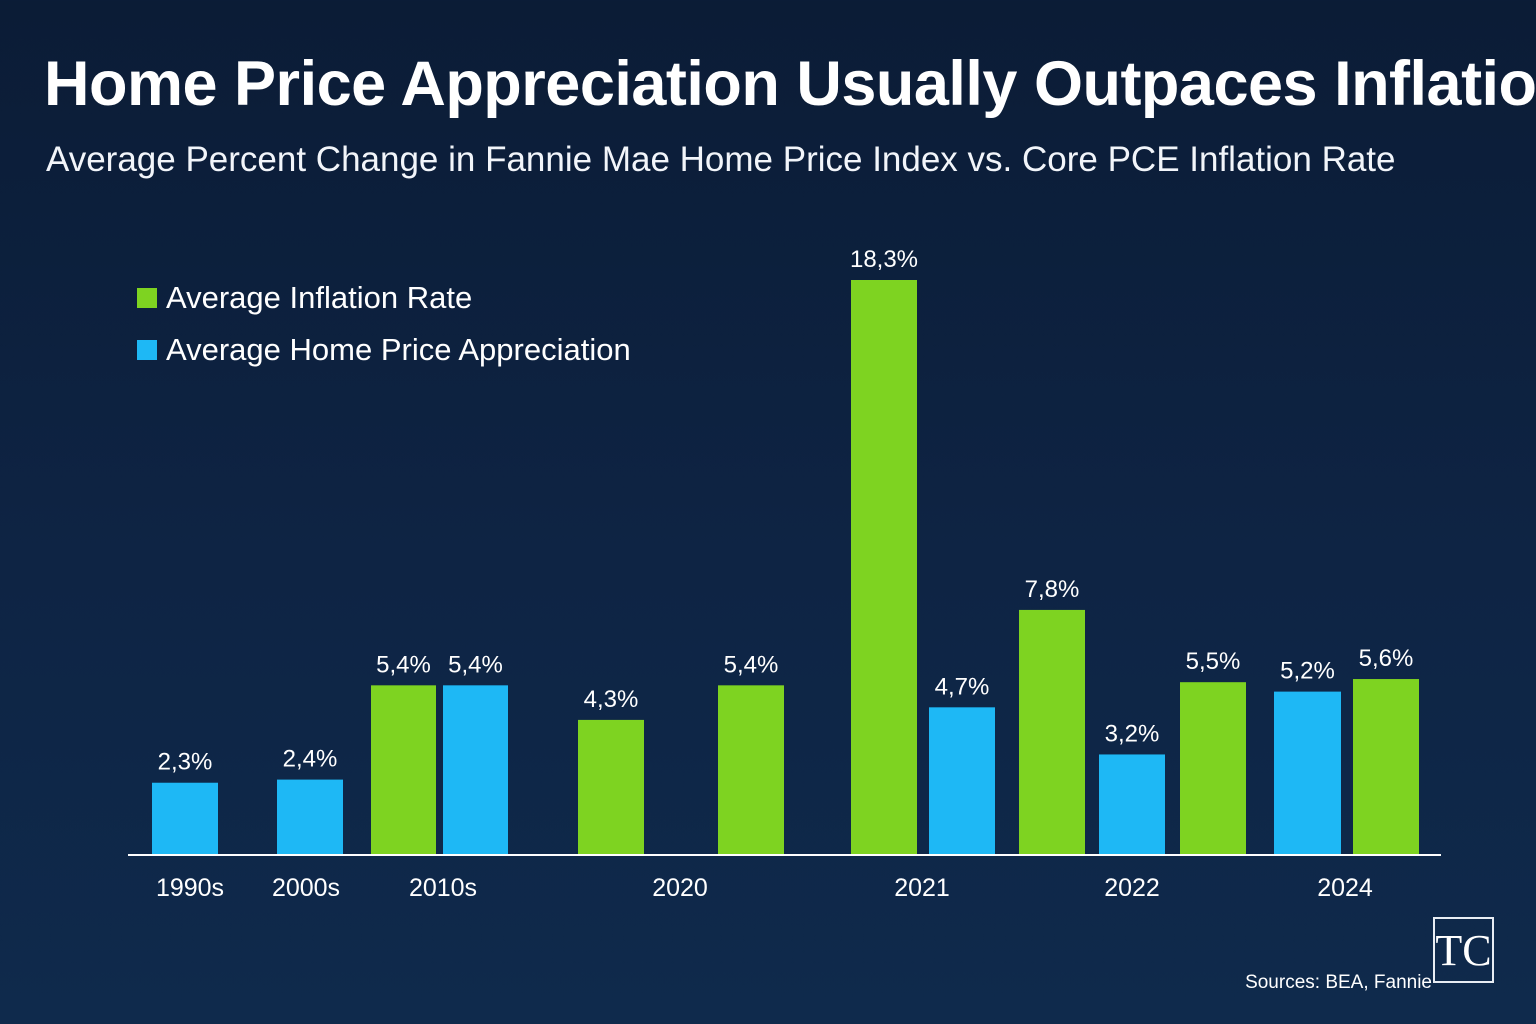  I want to click on data-label-2022: 7,8%, so click(1052, 589).